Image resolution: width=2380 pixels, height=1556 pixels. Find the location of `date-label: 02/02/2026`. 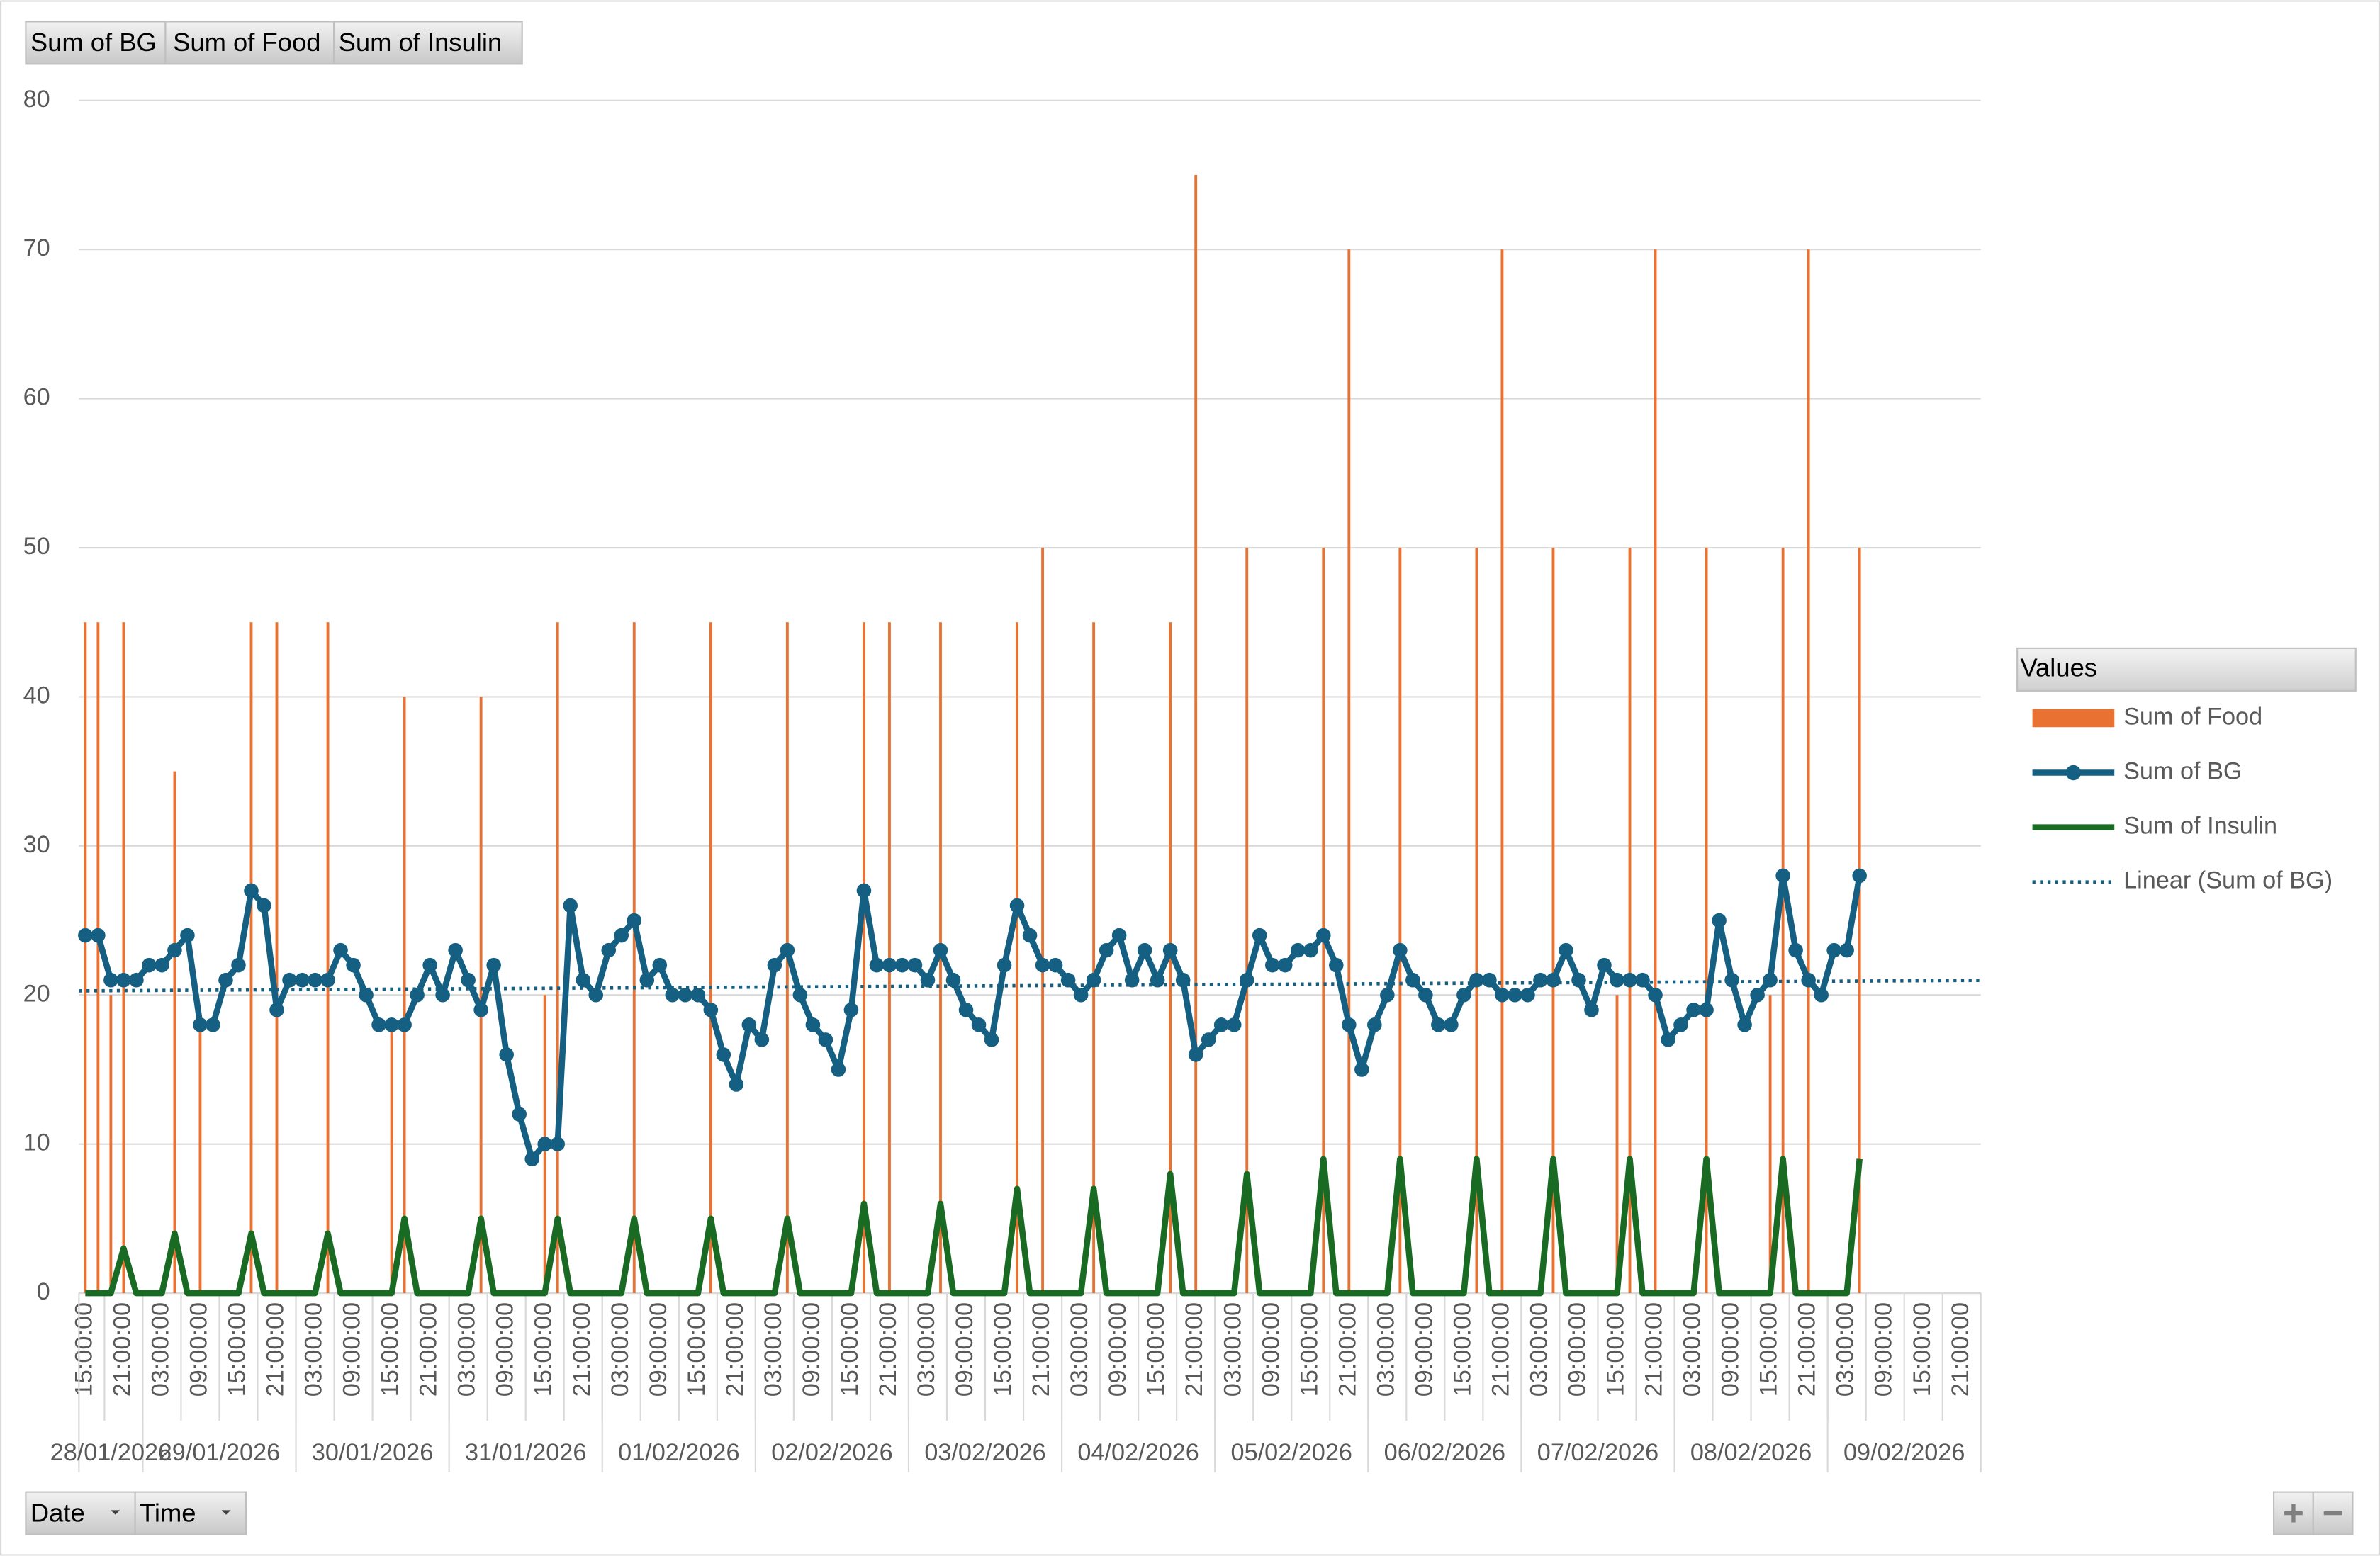

date-label: 02/02/2026 is located at coordinates (832, 1453).